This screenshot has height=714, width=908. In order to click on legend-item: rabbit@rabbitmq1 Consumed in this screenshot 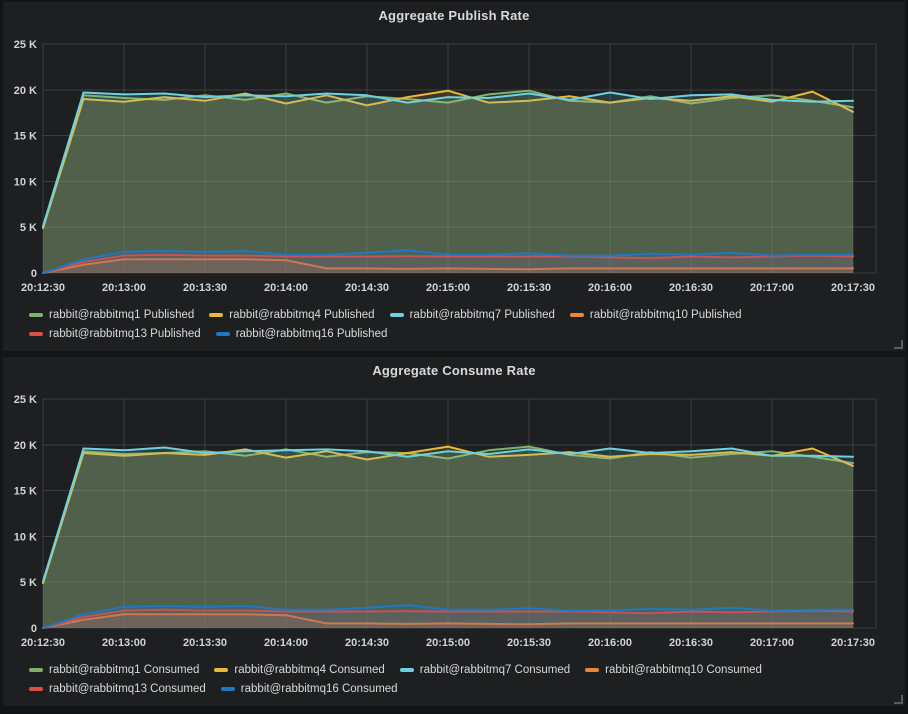, I will do `click(114, 670)`.